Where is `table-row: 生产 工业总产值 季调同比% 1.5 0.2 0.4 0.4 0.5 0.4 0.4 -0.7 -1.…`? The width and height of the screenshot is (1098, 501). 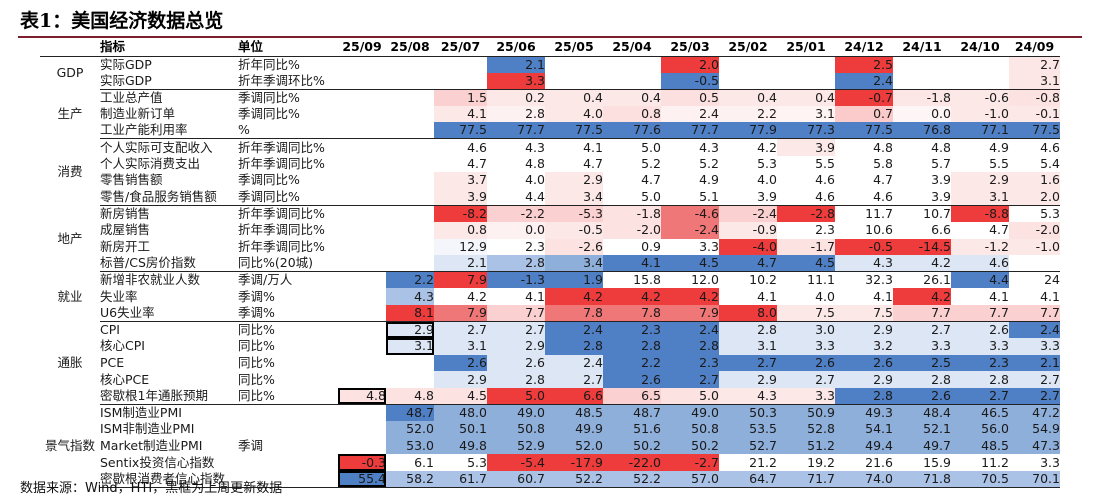
table-row: 生产 工业总产值 季调同比% 1.5 0.2 0.4 0.4 0.5 0.4 0.4 -0.7 -1.… is located at coordinates (550, 105).